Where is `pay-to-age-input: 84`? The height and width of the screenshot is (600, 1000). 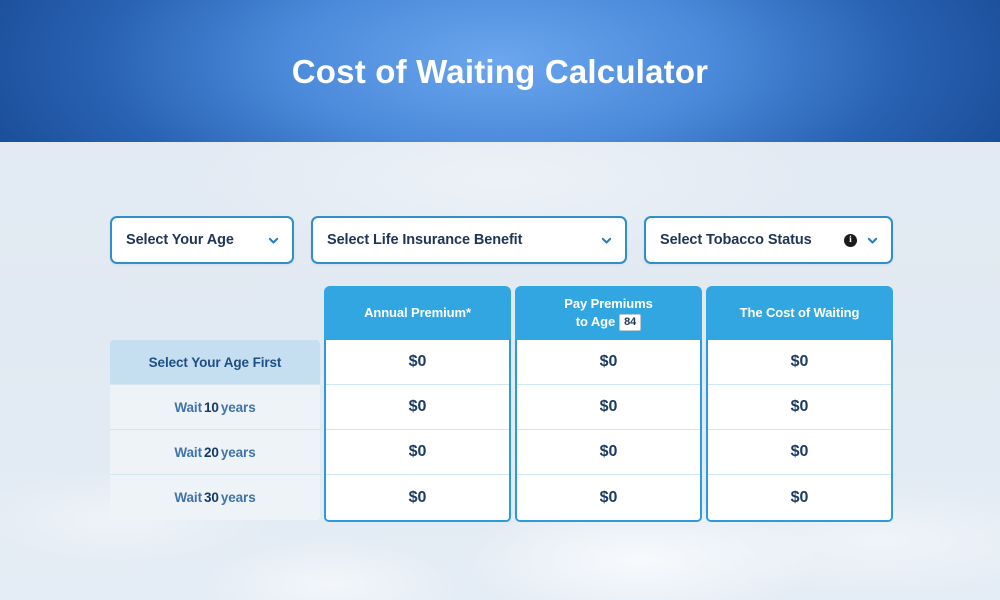
pay-to-age-input: 84 is located at coordinates (630, 322).